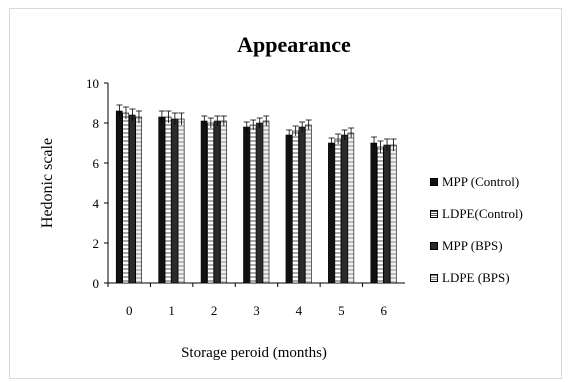 Image resolution: width=569 pixels, height=382 pixels. What do you see at coordinates (254, 353) in the screenshot?
I see `x-axis-label: Storage peroid (months)` at bounding box center [254, 353].